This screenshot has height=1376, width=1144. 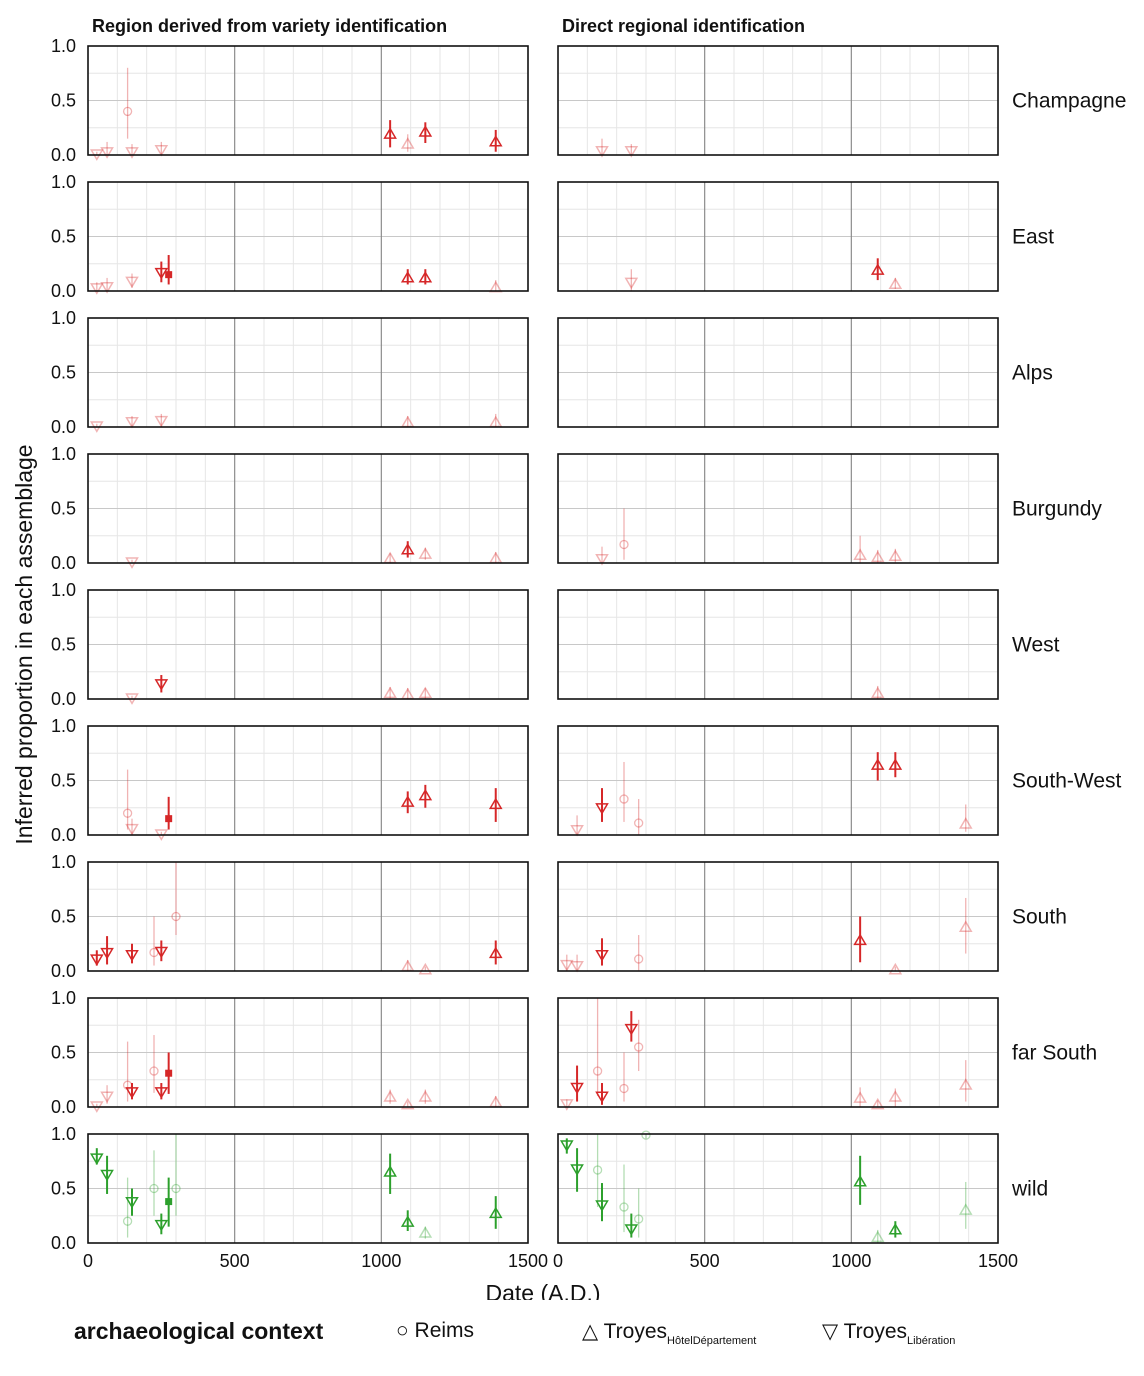 I want to click on facet-label: Burgundy, so click(x=1057, y=509).